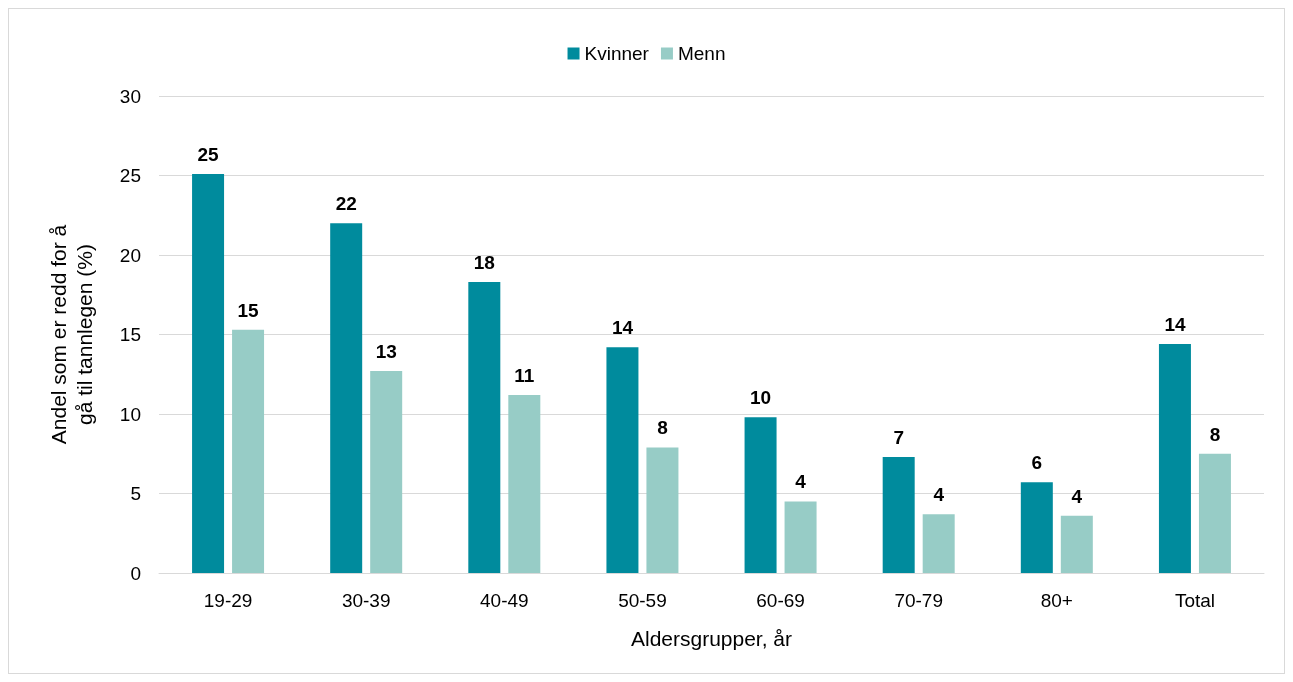 Image resolution: width=1293 pixels, height=682 pixels. I want to click on x-tick-label: 50-59, so click(642, 600).